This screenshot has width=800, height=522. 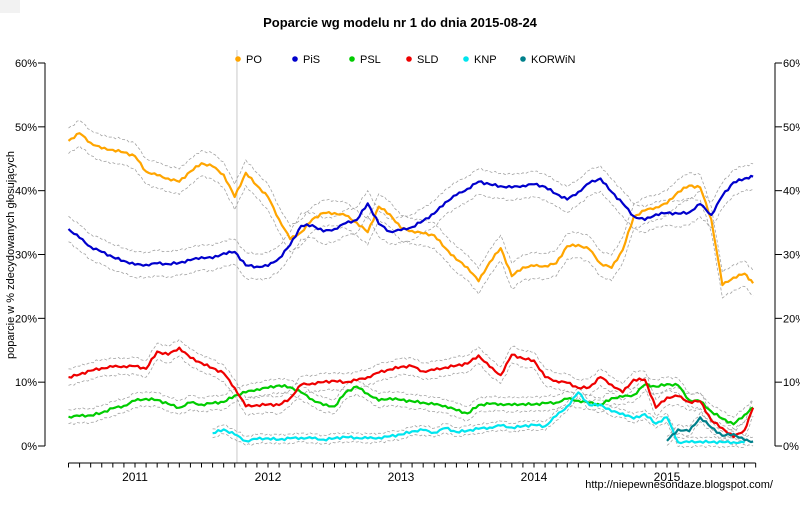 I want to click on corner-artifact, so click(x=10, y=6).